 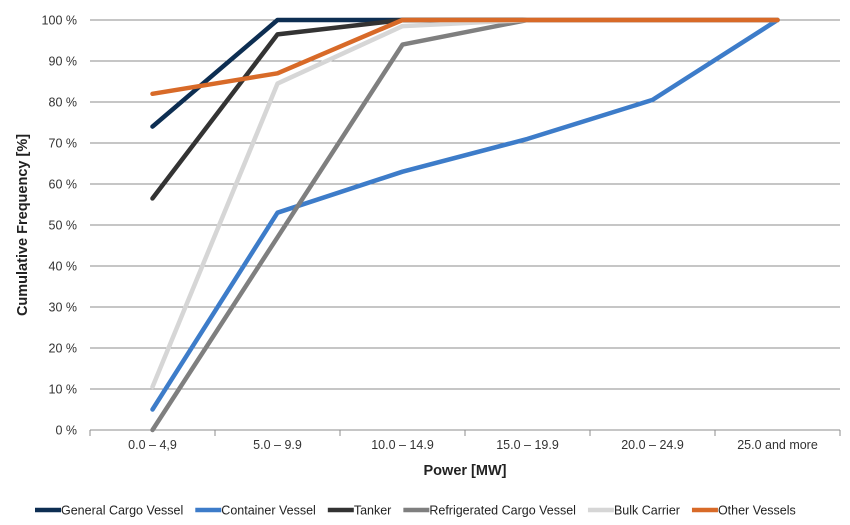 I want to click on legend-label: Tanker, so click(x=373, y=511).